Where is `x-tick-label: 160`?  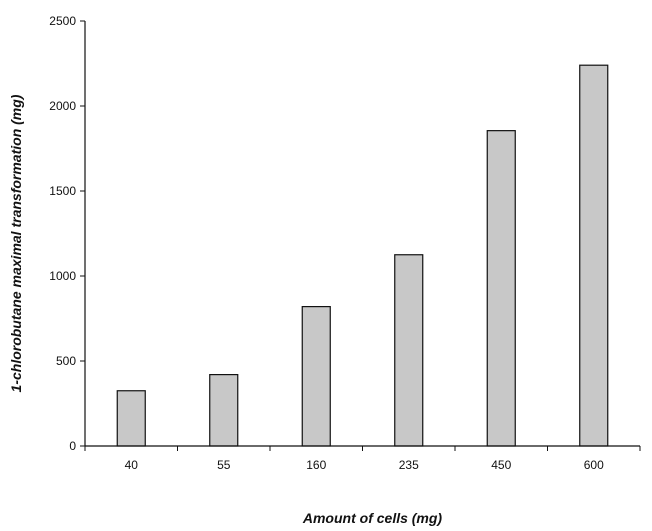 x-tick-label: 160 is located at coordinates (316, 465).